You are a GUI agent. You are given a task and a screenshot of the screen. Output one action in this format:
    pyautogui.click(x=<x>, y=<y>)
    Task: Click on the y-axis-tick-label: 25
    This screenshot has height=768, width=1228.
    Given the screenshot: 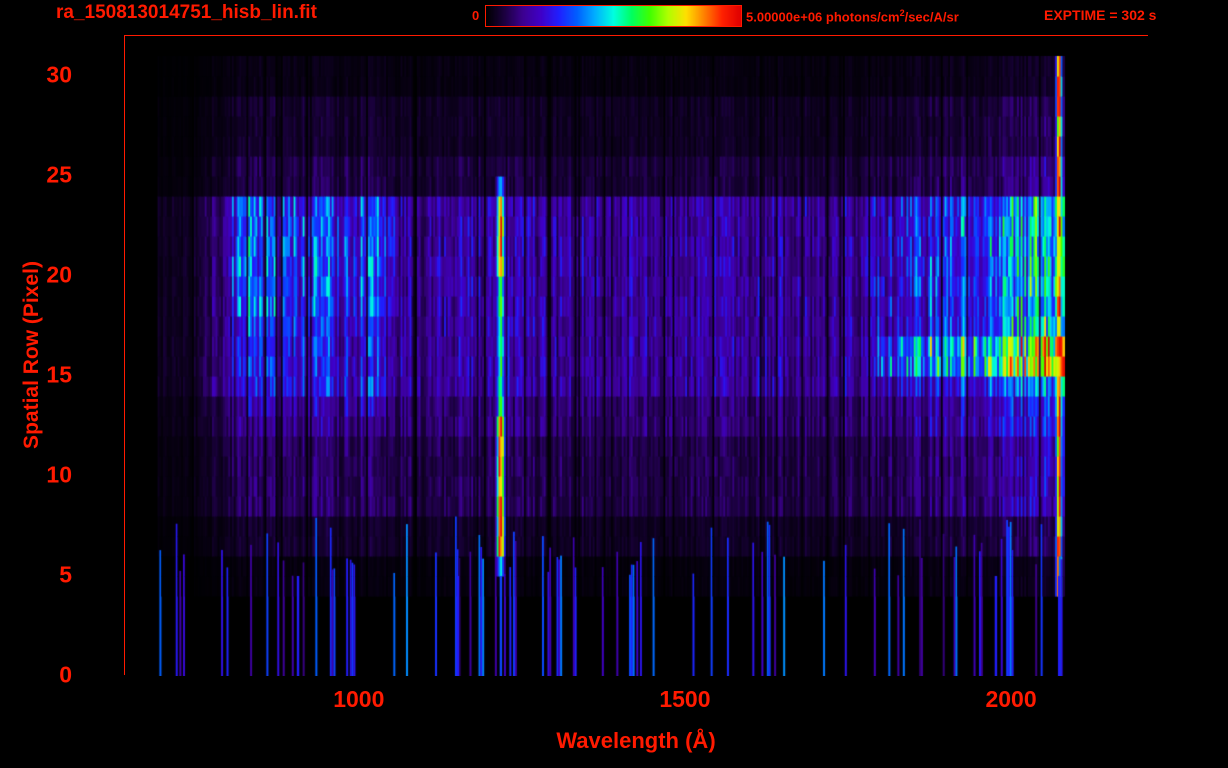 What is the action you would take?
    pyautogui.click(x=59, y=174)
    